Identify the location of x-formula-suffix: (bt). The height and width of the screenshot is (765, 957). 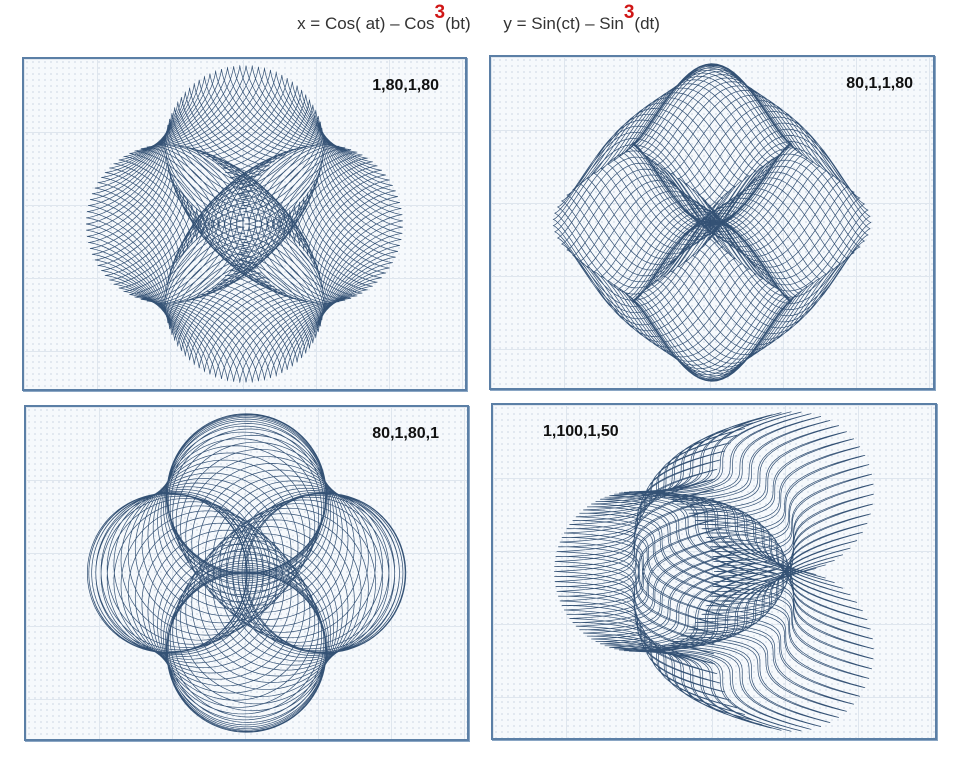
(458, 23).